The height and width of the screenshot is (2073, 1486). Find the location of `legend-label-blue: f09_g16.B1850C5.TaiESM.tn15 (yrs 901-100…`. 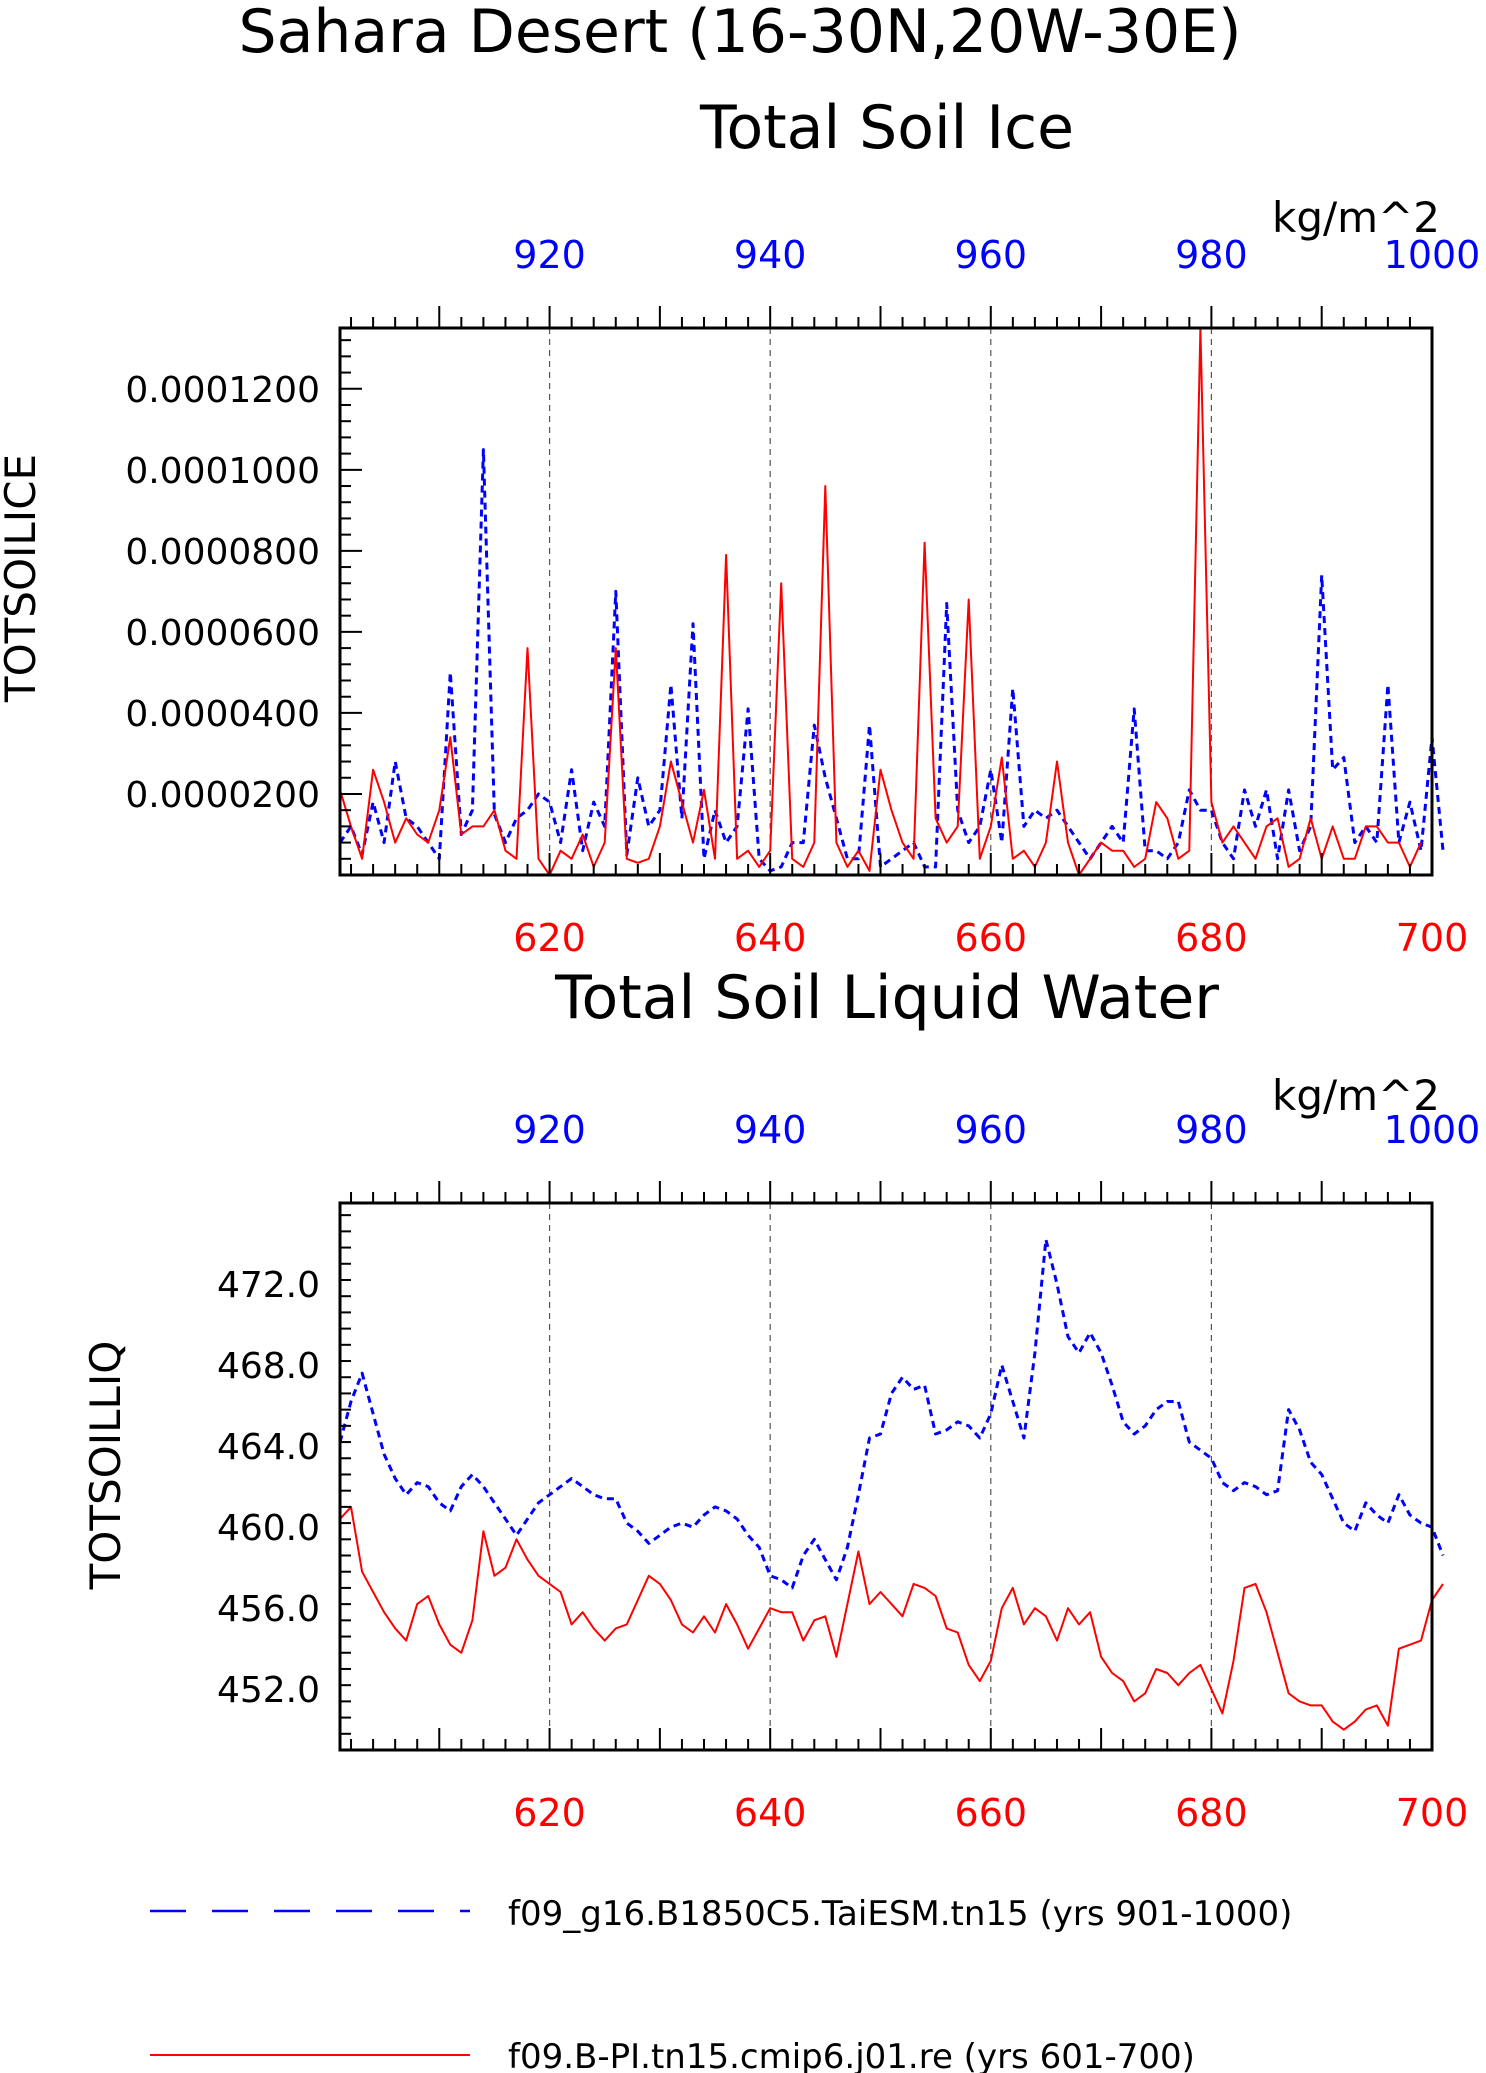

legend-label-blue: f09_g16.B1850C5.TaiESM.tn15 (yrs 901-100… is located at coordinates (900, 1914).